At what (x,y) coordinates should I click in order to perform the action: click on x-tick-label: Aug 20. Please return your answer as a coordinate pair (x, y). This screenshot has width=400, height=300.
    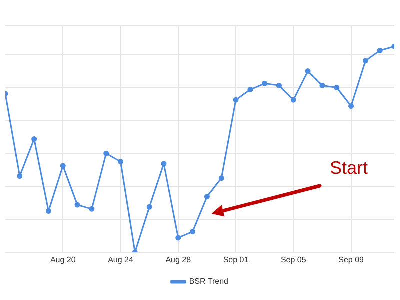
    Looking at the image, I should click on (63, 259).